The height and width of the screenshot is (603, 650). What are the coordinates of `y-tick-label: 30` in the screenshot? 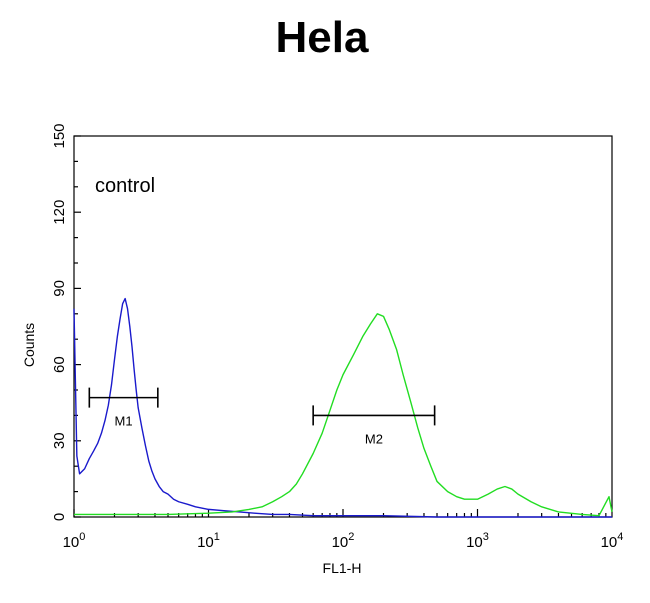 It's located at (59, 440).